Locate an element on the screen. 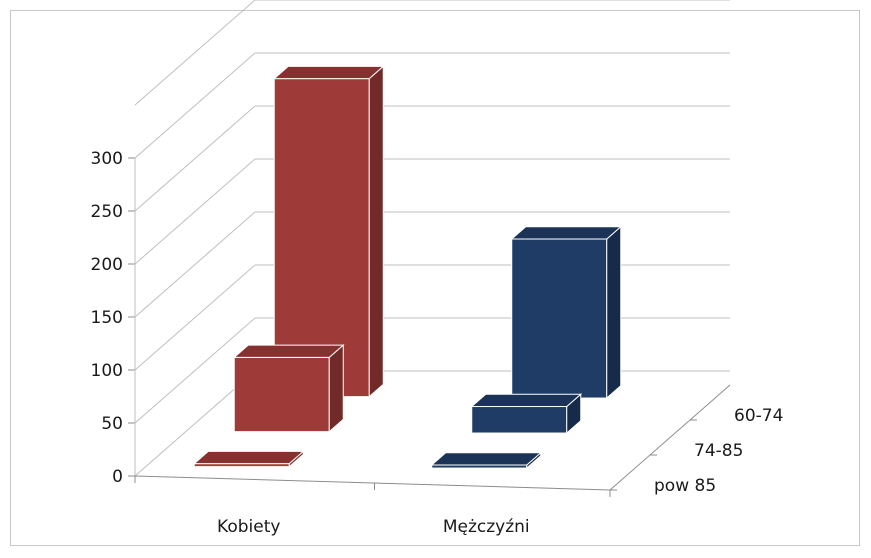  y-tick-label: 0 is located at coordinates (117, 477).